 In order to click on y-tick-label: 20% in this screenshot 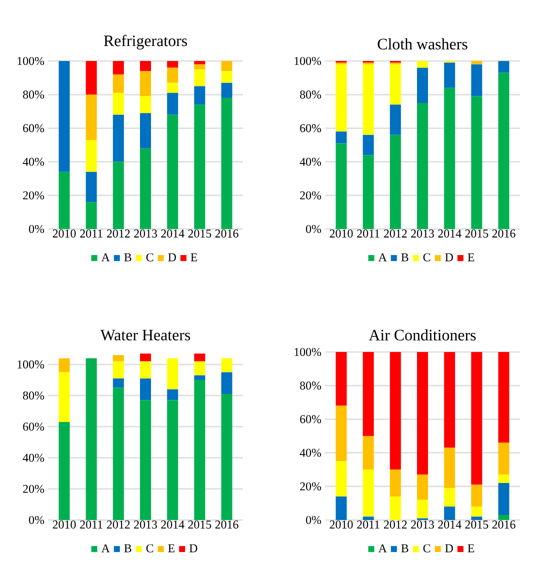, I will do `click(311, 486)`.